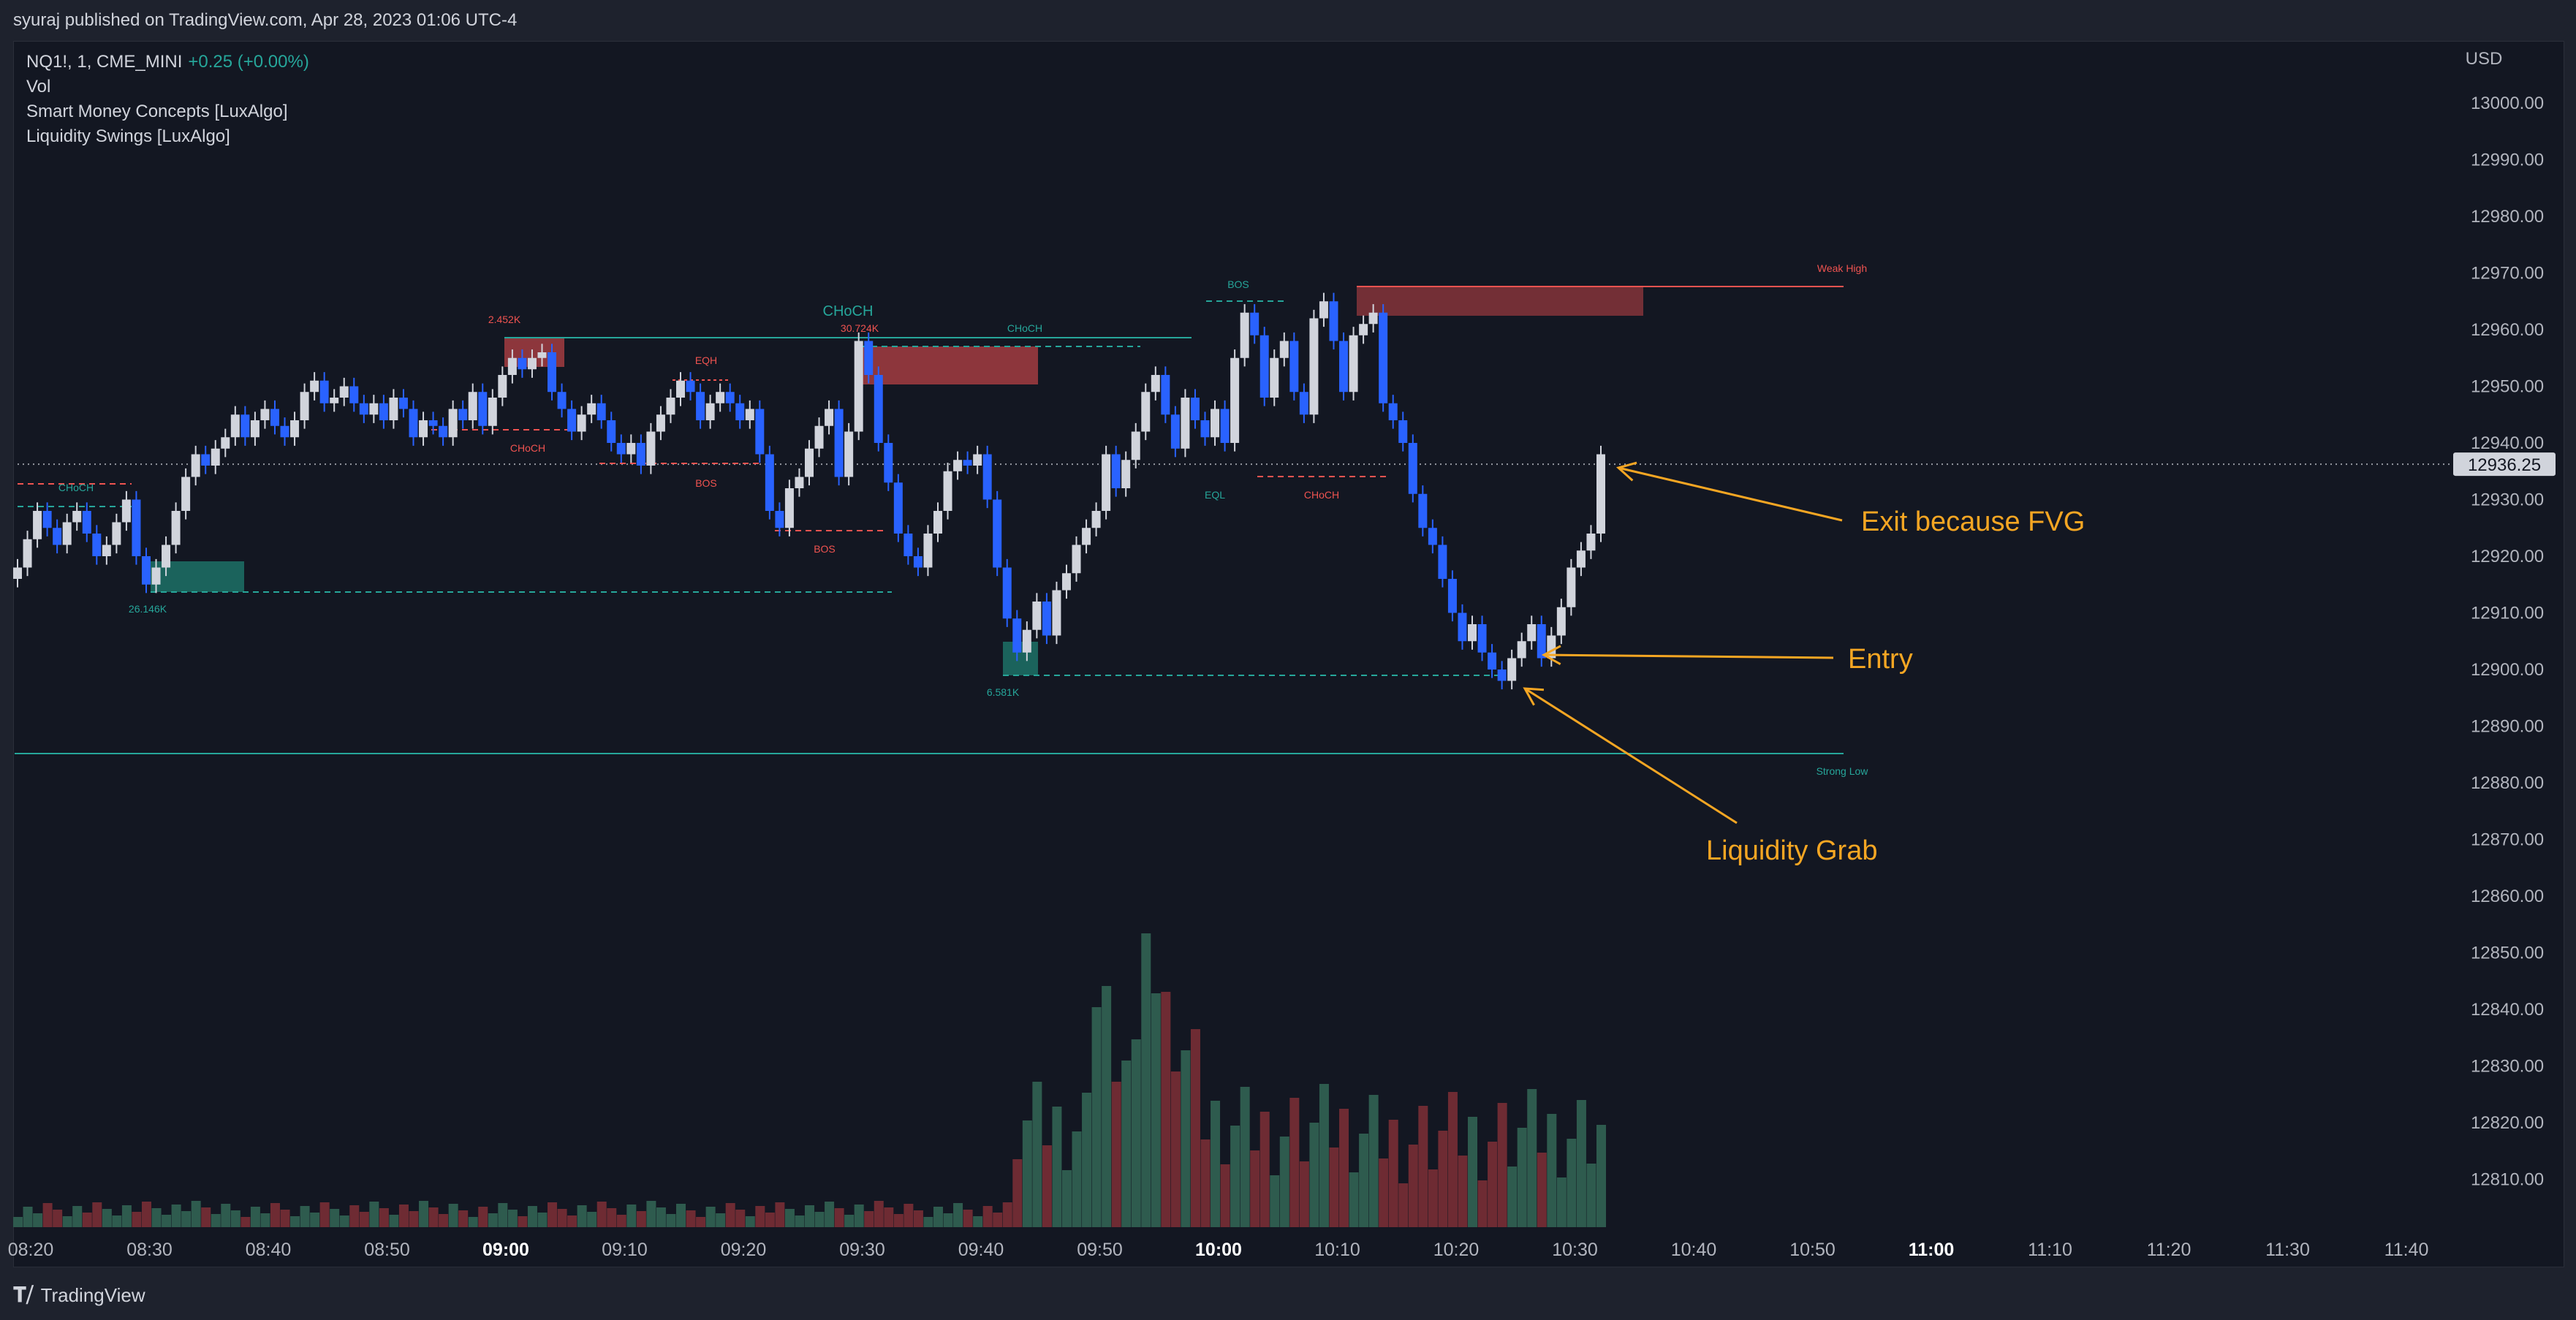 The image size is (2576, 1320). I want to click on y-tick-label: 12860.00, so click(2507, 896).